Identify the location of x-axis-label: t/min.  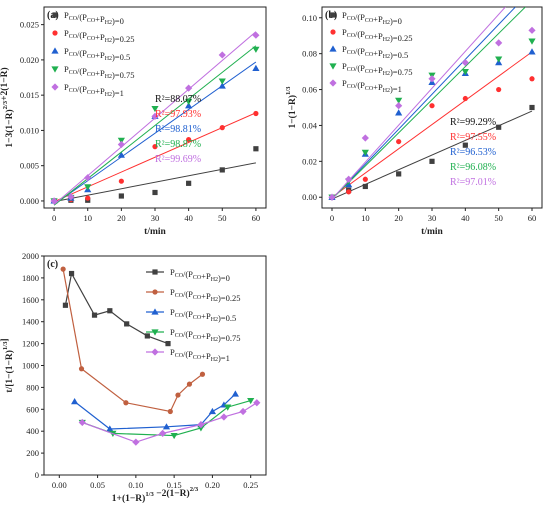
(155, 232).